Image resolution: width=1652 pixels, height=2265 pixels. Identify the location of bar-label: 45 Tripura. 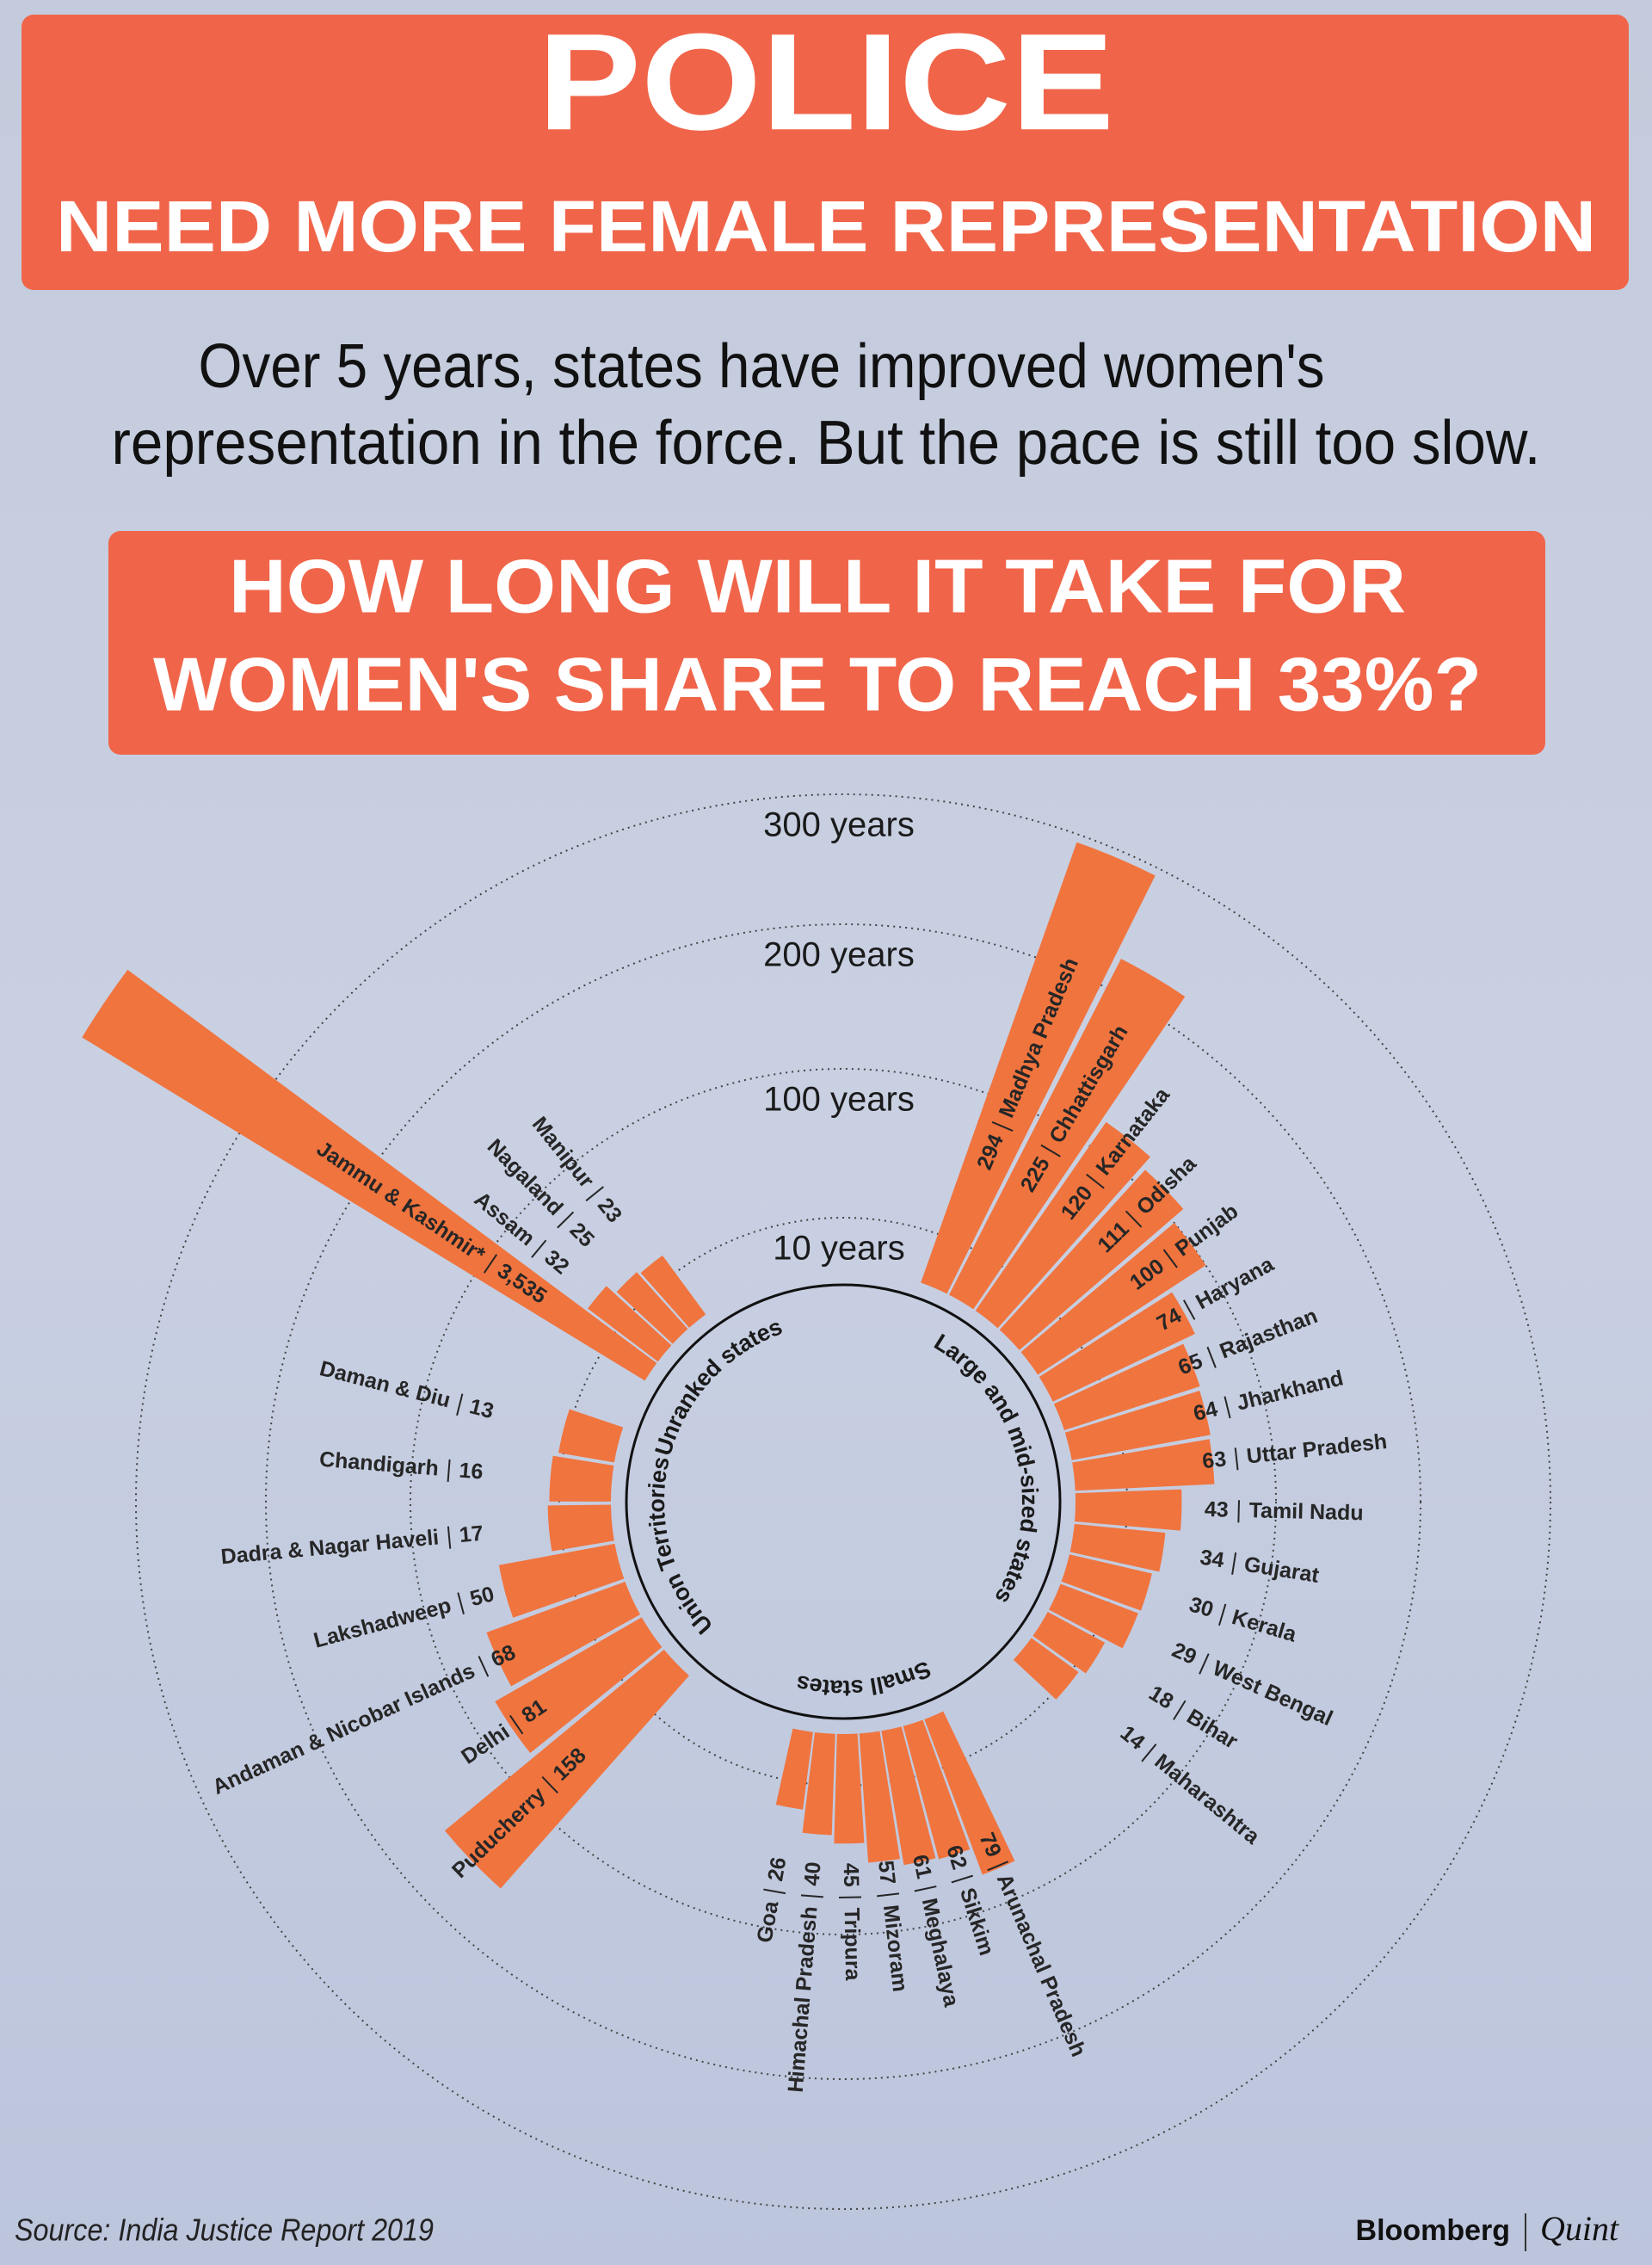
(852, 1922).